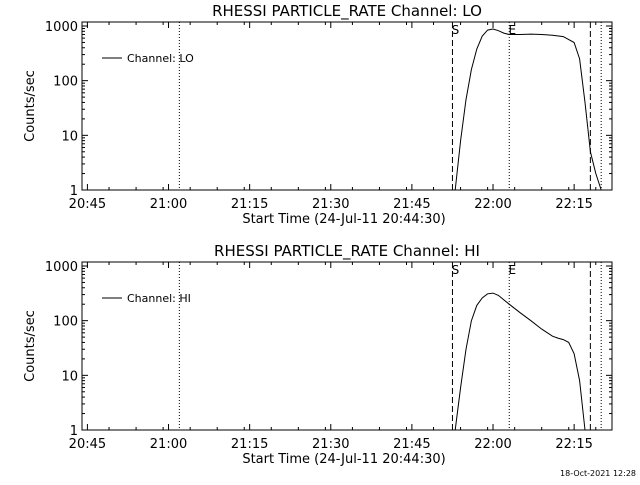 This screenshot has height=485, width=640. I want to click on chart-title: RHESSI PARTICLE_RATE Channel: LO, so click(347, 11).